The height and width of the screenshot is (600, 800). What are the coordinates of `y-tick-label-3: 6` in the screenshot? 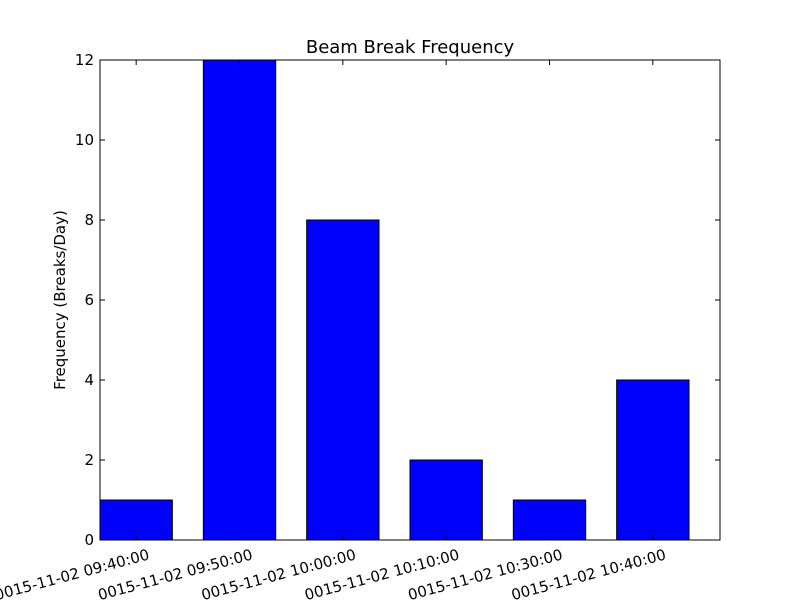 It's located at (89, 300).